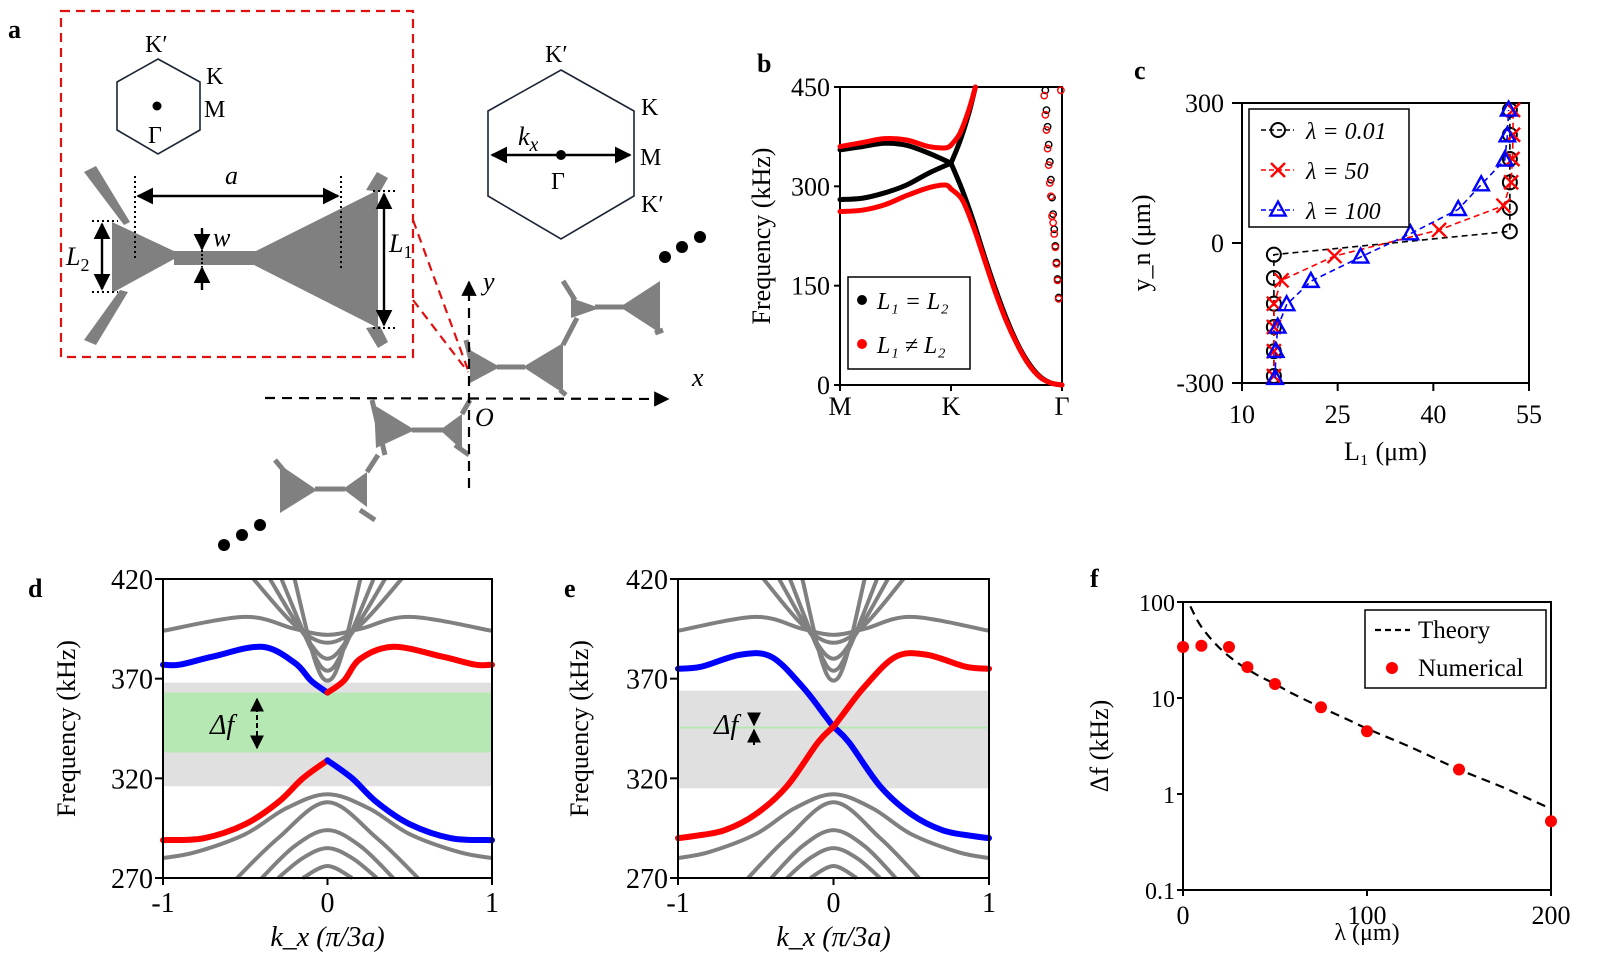  Describe the element at coordinates (1200, 383) in the screenshot. I see `y-tick-label: -300` at that location.